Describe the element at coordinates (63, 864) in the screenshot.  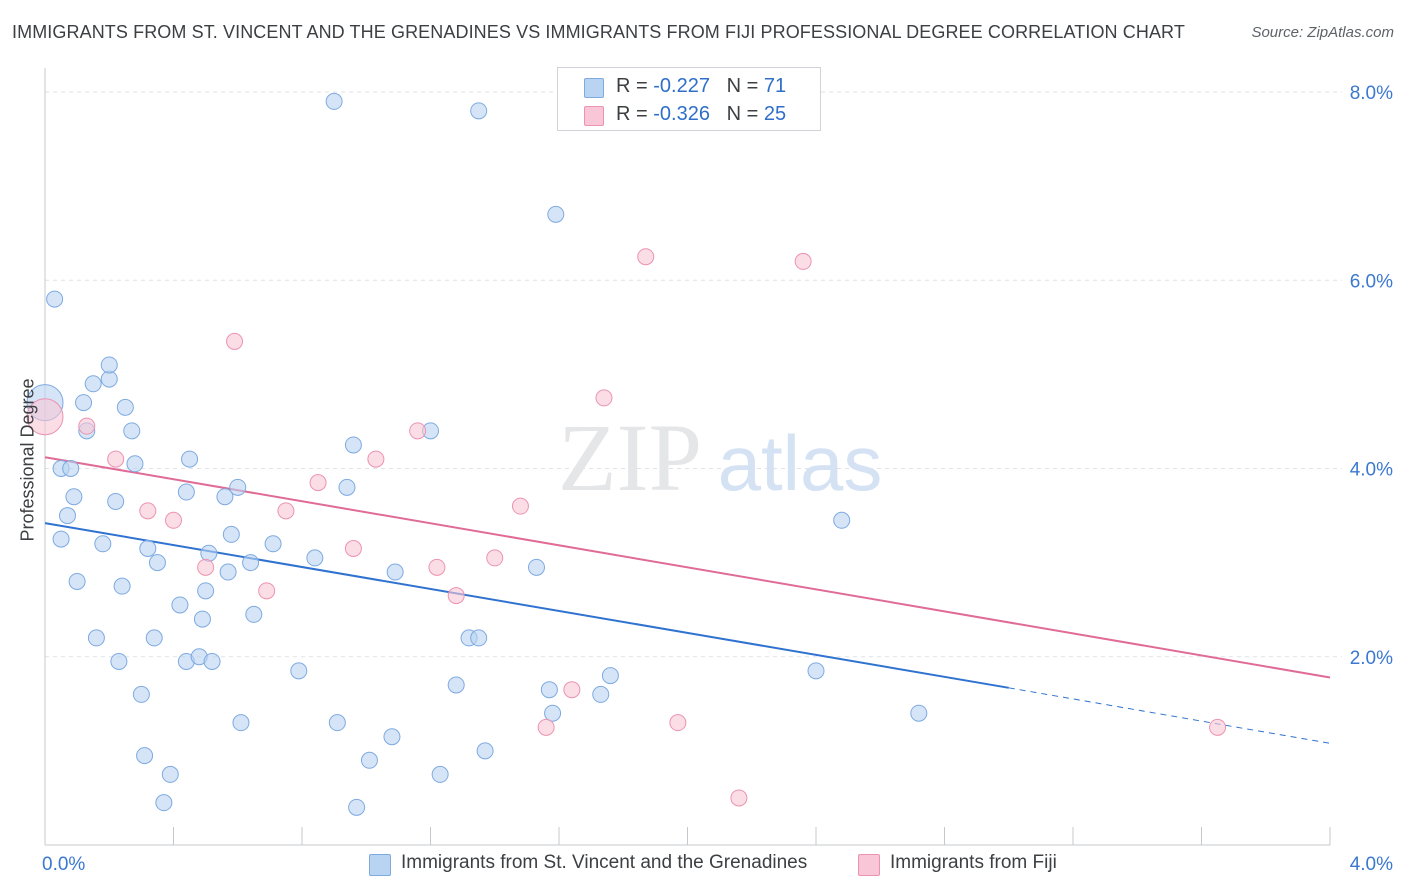
I see `x-tick-label-0: 0.0%` at that location.